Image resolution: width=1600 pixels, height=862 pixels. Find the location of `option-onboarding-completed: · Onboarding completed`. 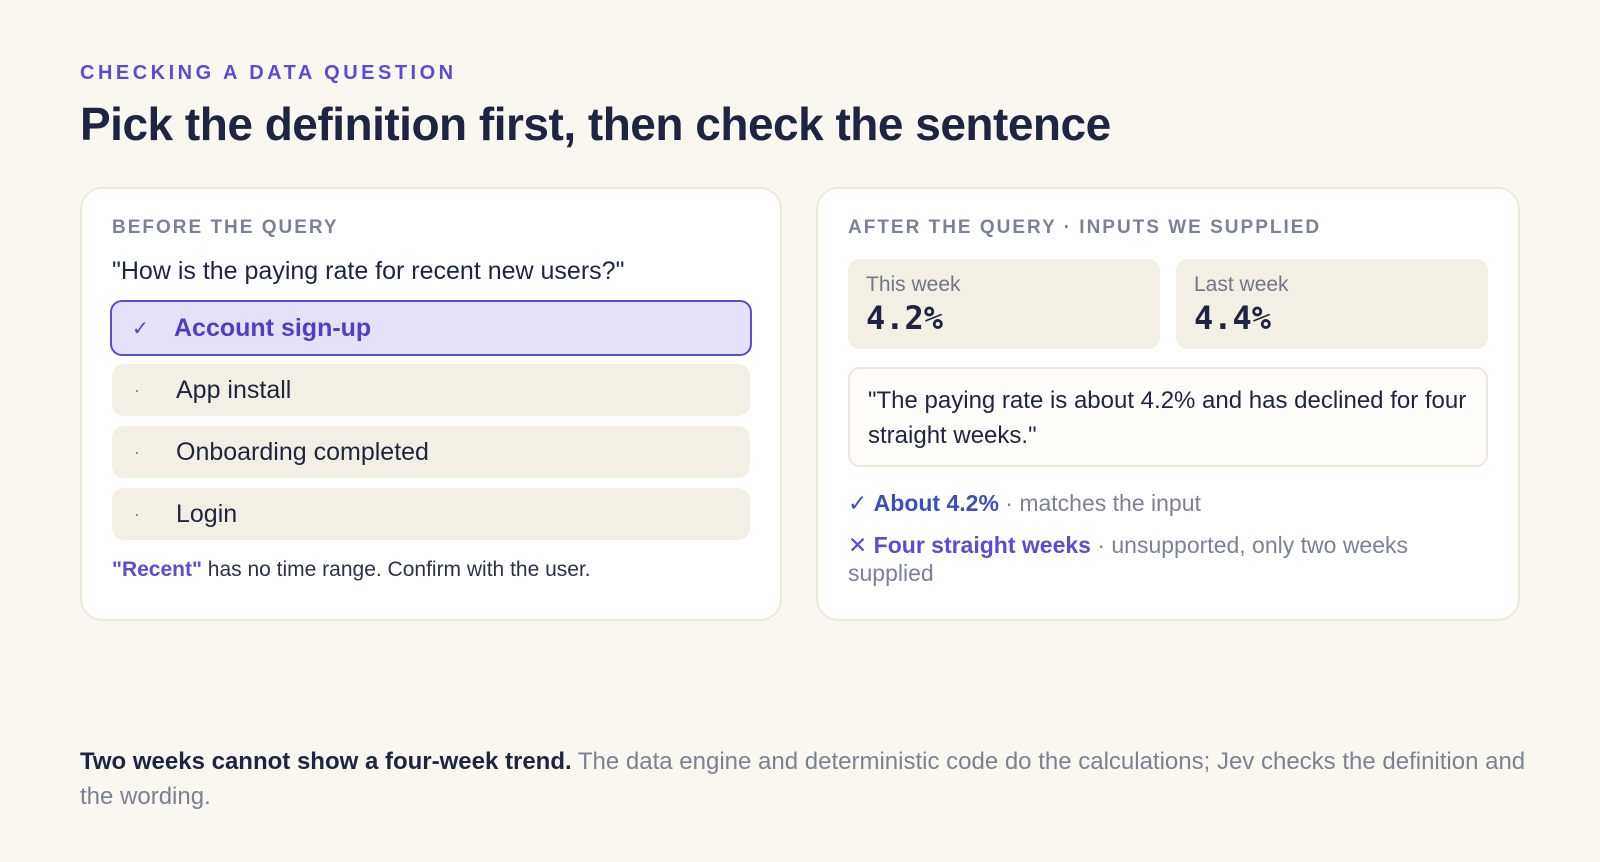

option-onboarding-completed: · Onboarding completed is located at coordinates (431, 452).